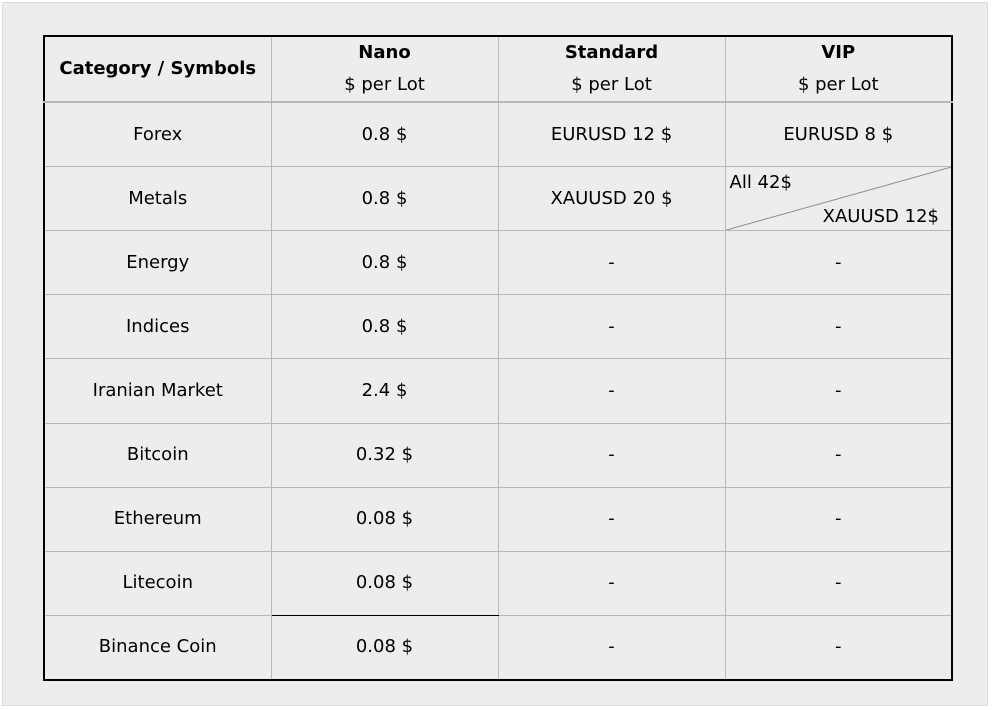 This screenshot has height=710, width=992. I want to click on table-row-energy: Energy 0.8 $ - -, so click(498, 263).